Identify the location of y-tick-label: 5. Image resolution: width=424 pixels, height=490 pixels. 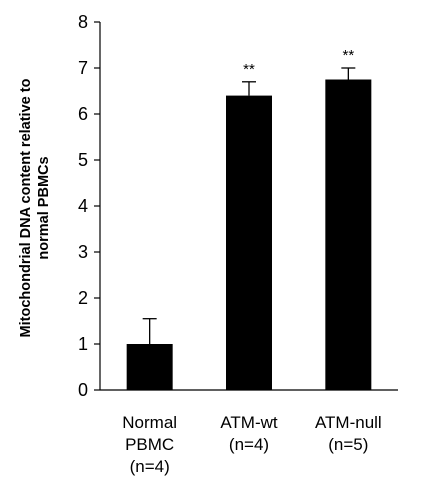
(83, 160).